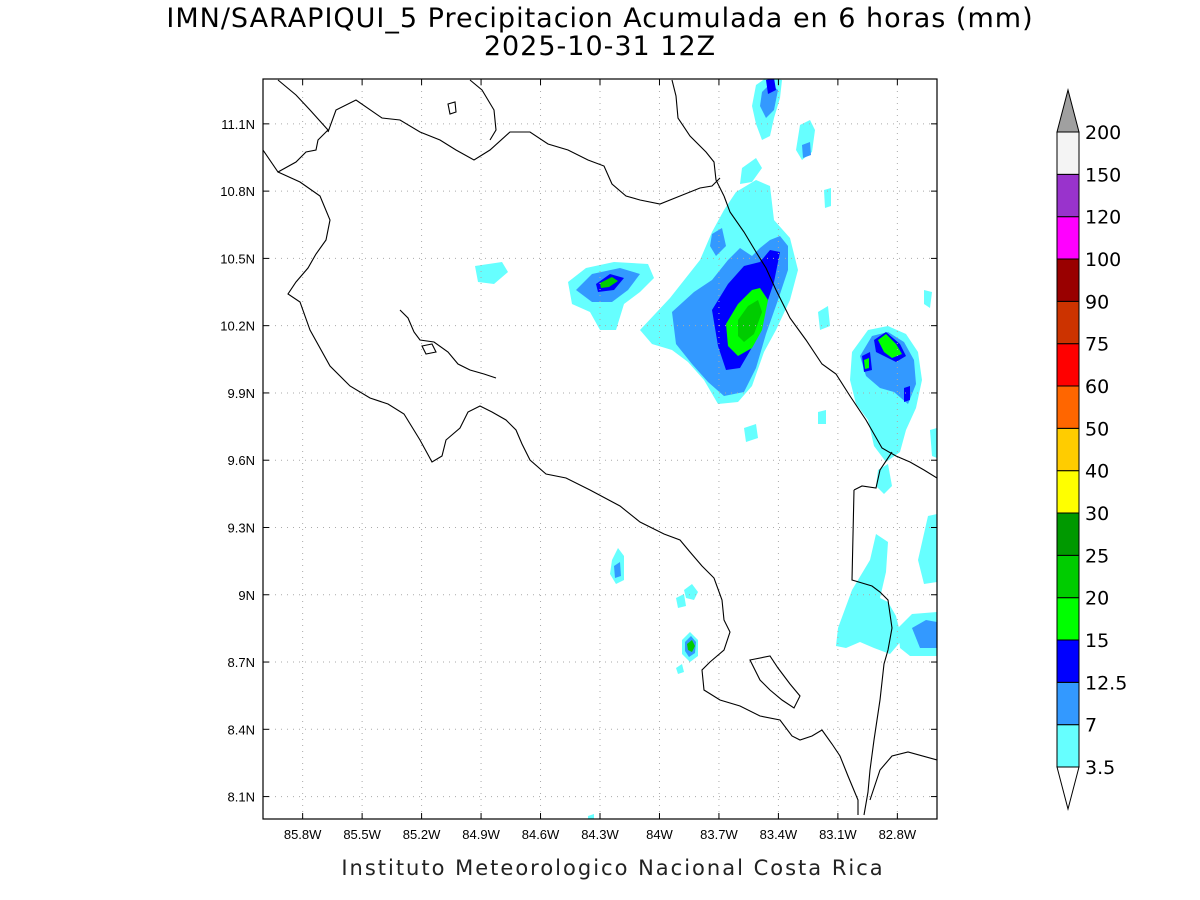 The height and width of the screenshot is (900, 1200). I want to click on lon-tick-label: 84.3W, so click(600, 834).